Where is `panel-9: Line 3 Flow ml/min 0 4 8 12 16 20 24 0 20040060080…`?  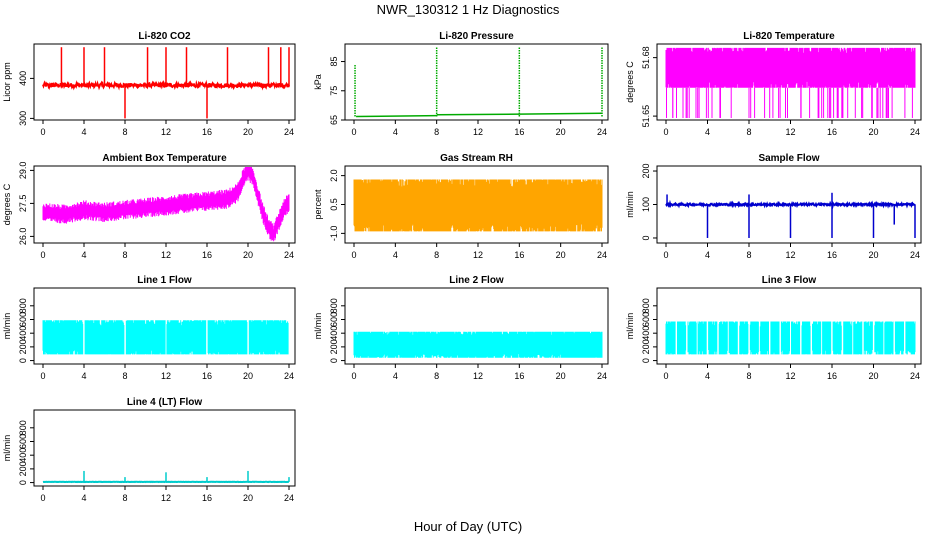
panel-9: Line 3 Flow ml/min 0 4 8 12 16 20 24 0 20040060080… is located at coordinates (773, 328).